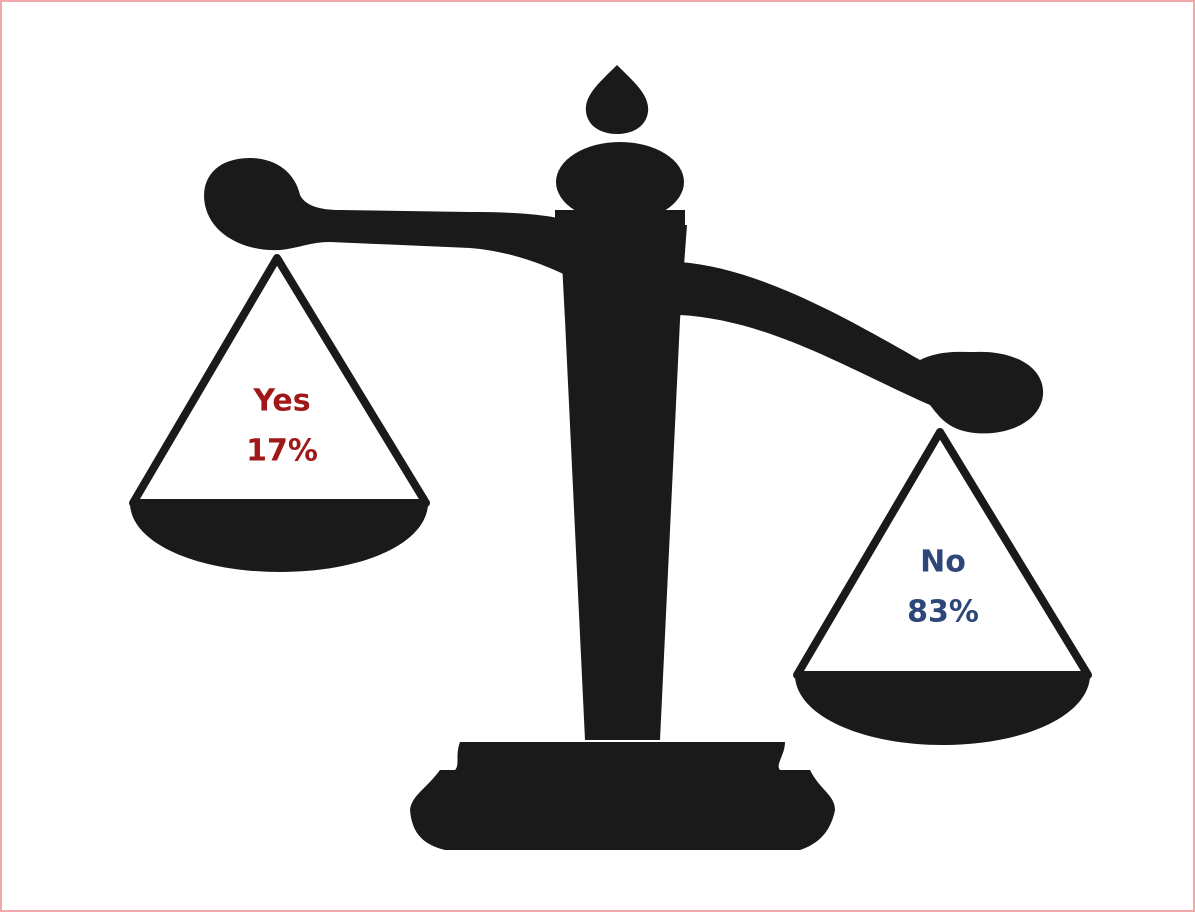 The width and height of the screenshot is (1195, 912). I want to click on left-pan, so click(279, 538).